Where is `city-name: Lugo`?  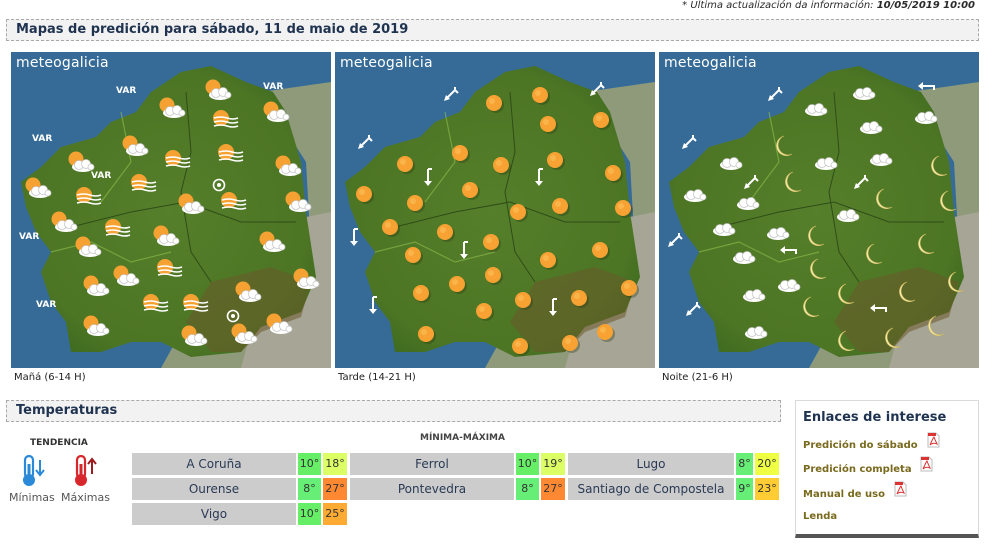 city-name: Lugo is located at coordinates (651, 464).